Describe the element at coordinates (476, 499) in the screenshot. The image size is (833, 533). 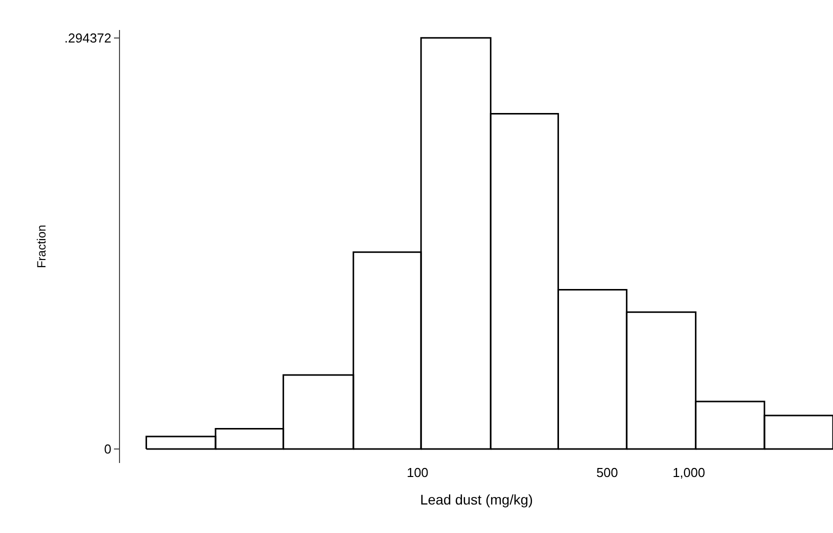
I see `x-axis-title: Lead dust (mg/kg)` at that location.